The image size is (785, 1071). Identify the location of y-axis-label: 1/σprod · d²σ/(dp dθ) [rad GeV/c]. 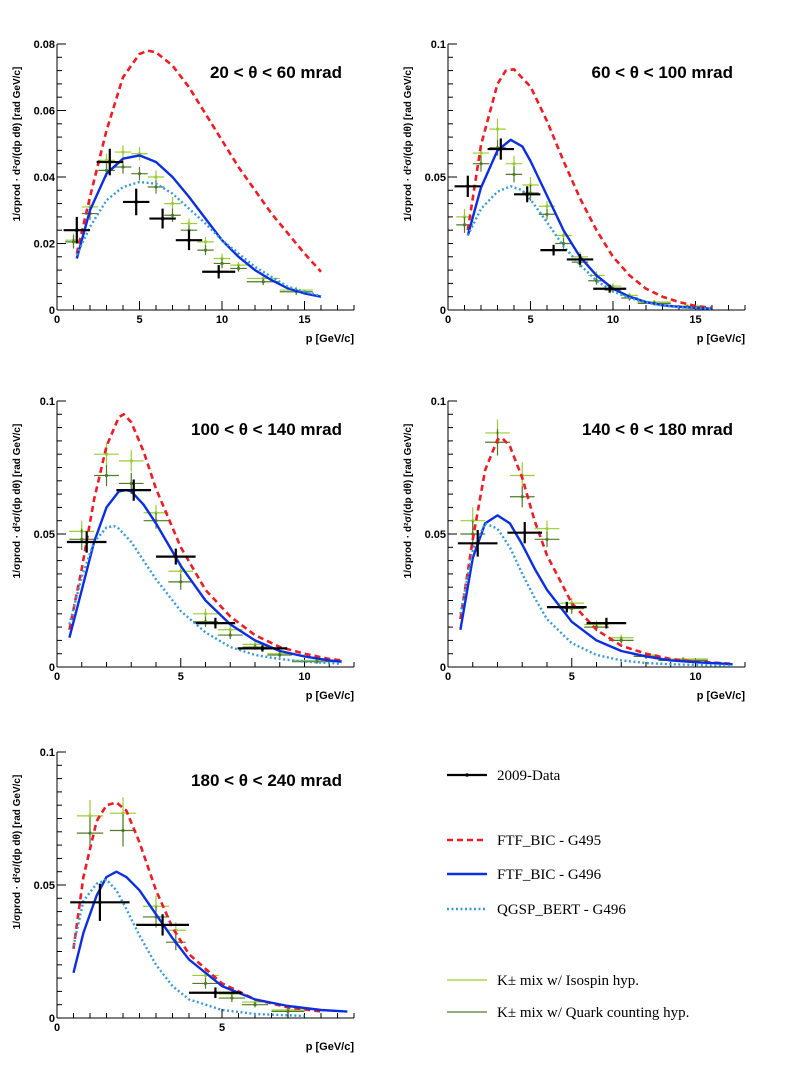
(17, 144).